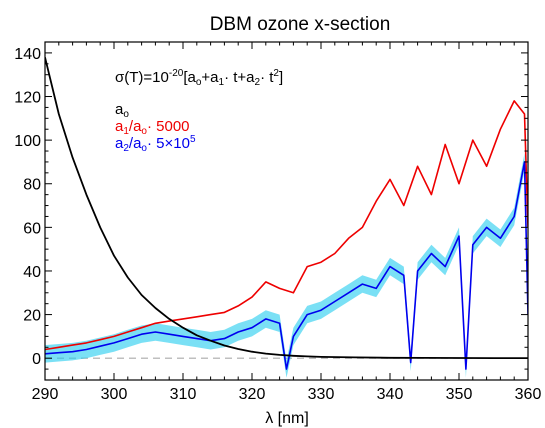 The width and height of the screenshot is (545, 428). I want to click on x-tick-label: 360, so click(528, 394).